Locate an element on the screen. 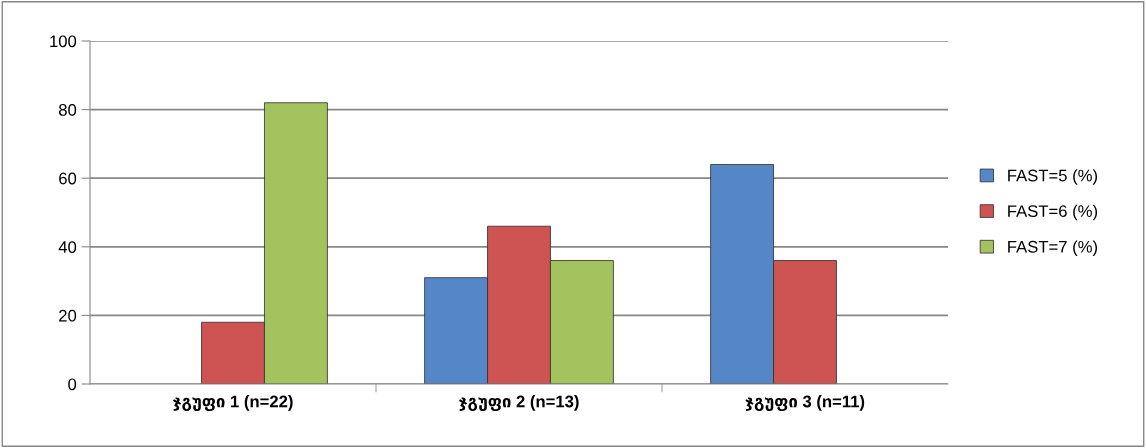 Image resolution: width=1146 pixels, height=448 pixels. y-tick-label: 40 is located at coordinates (67, 247).